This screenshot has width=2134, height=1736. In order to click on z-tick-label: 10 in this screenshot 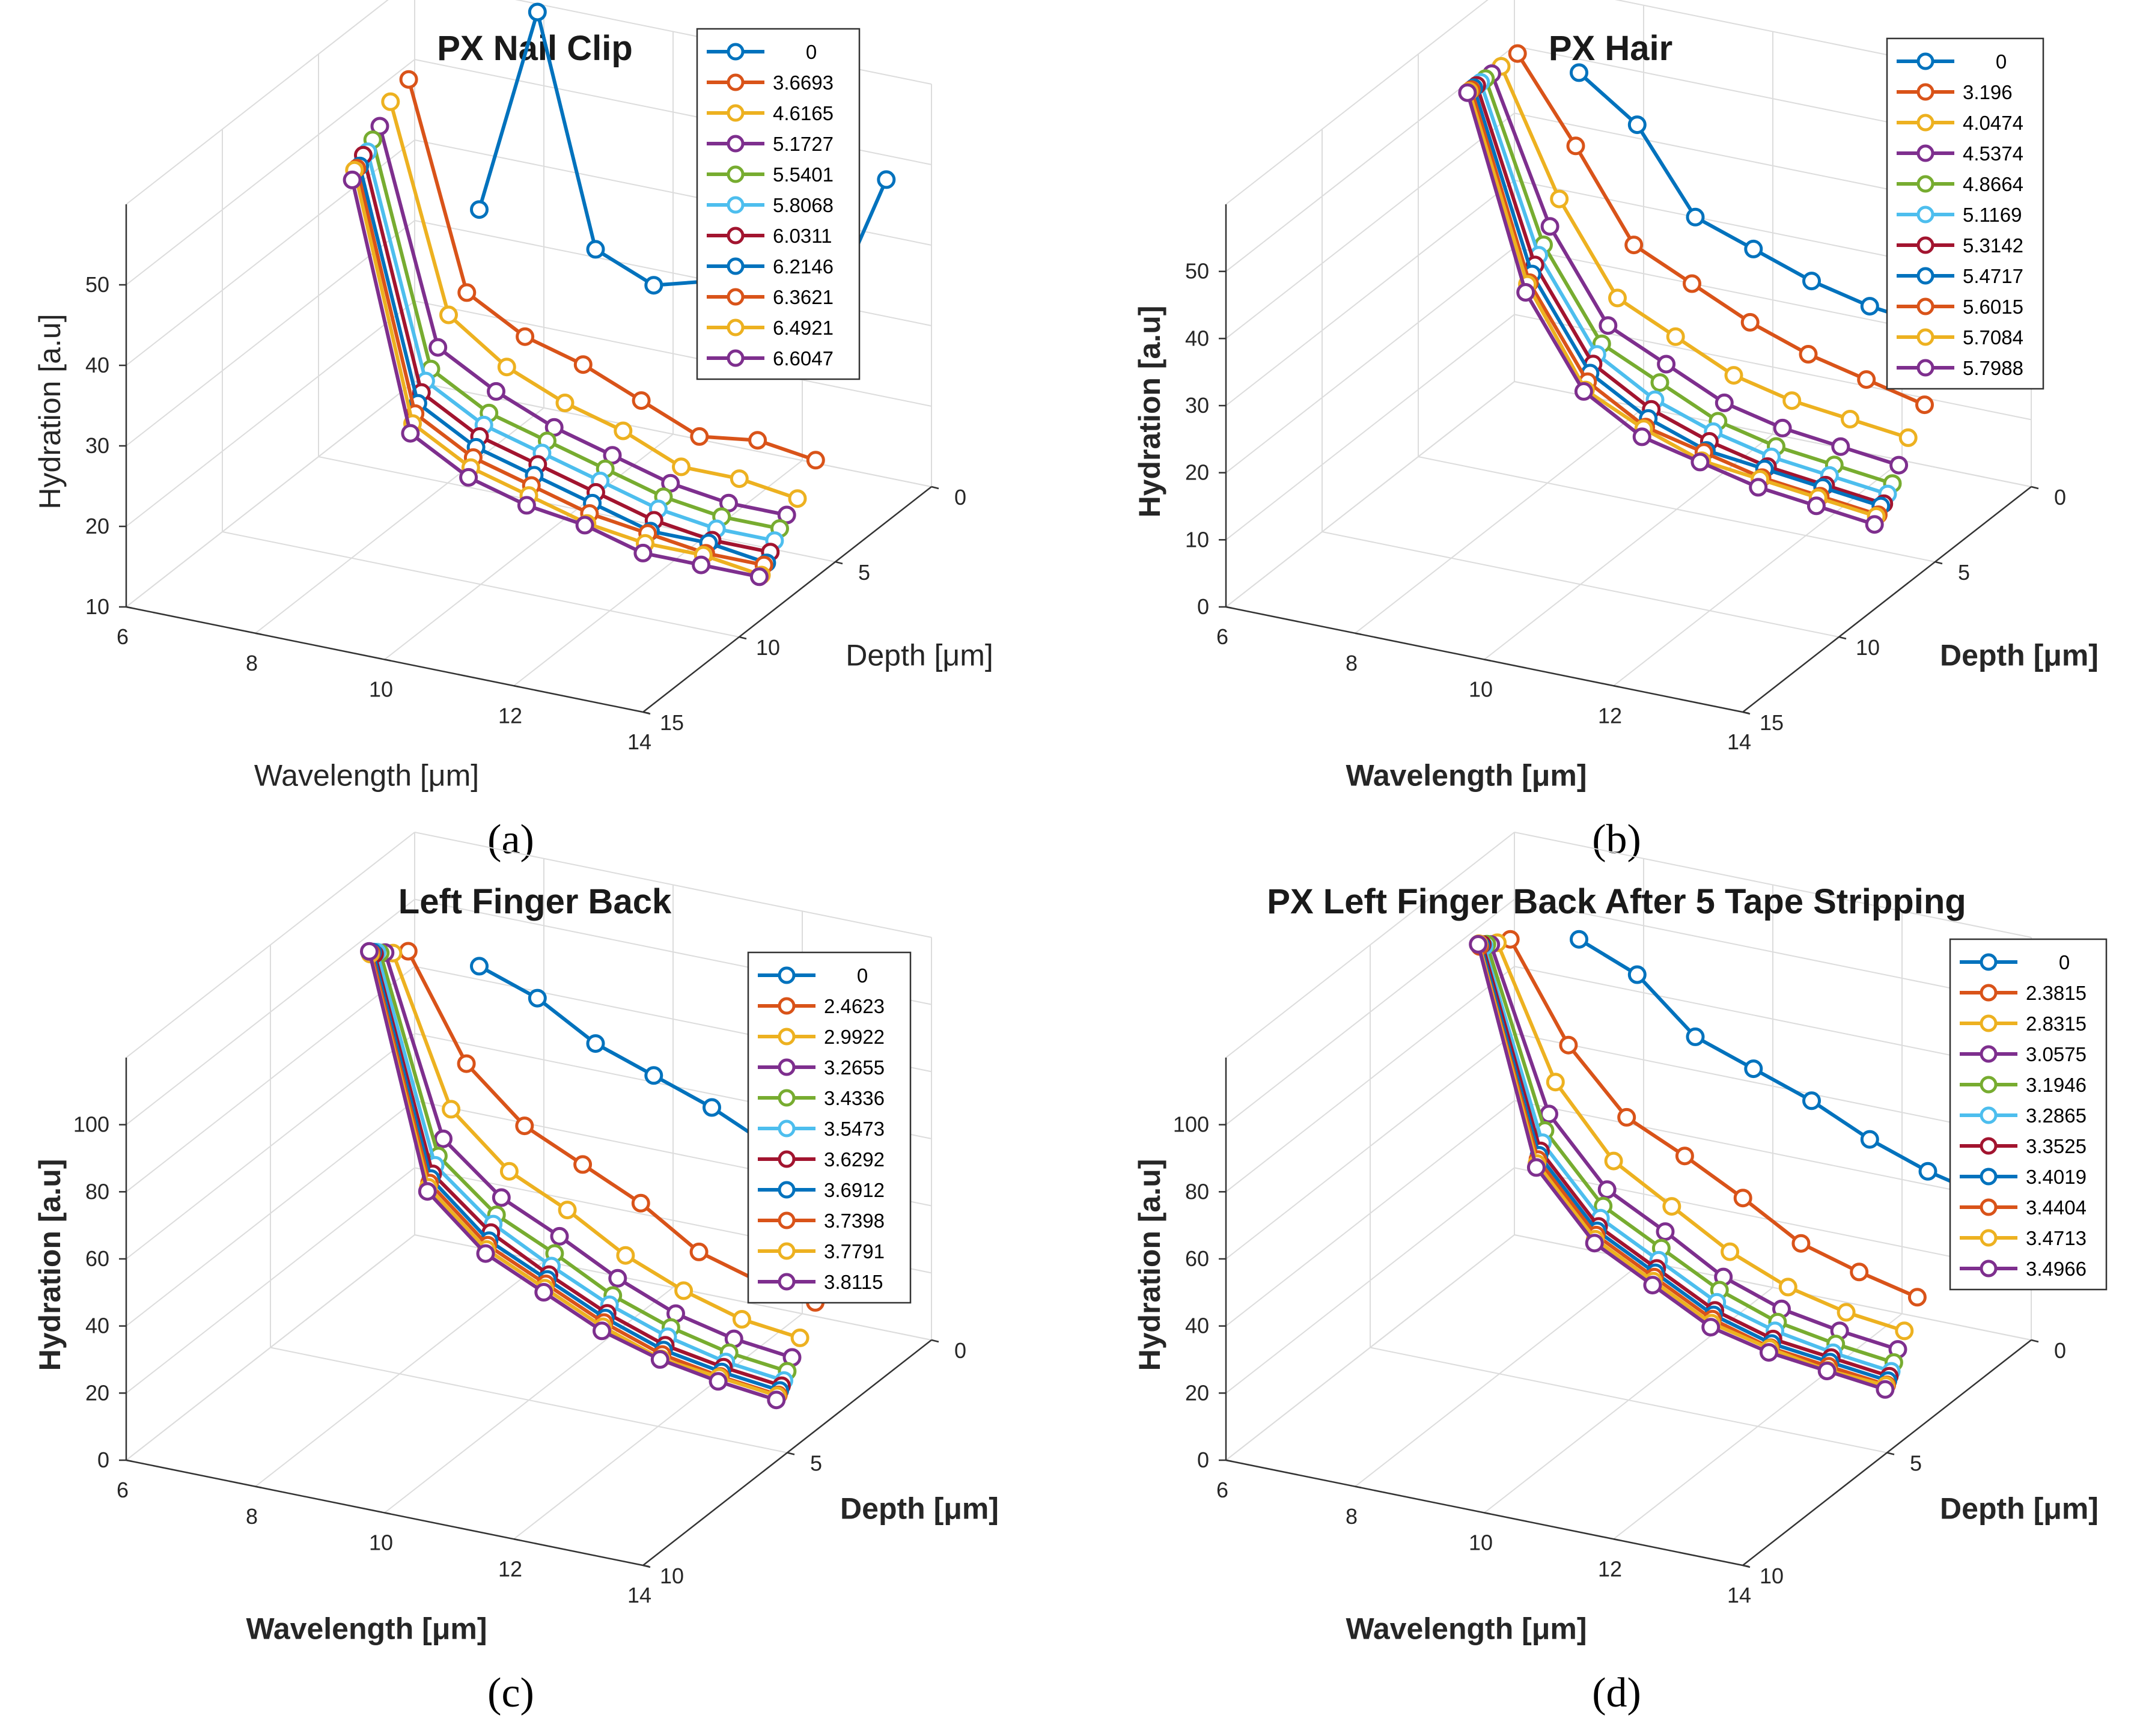, I will do `click(1197, 539)`.